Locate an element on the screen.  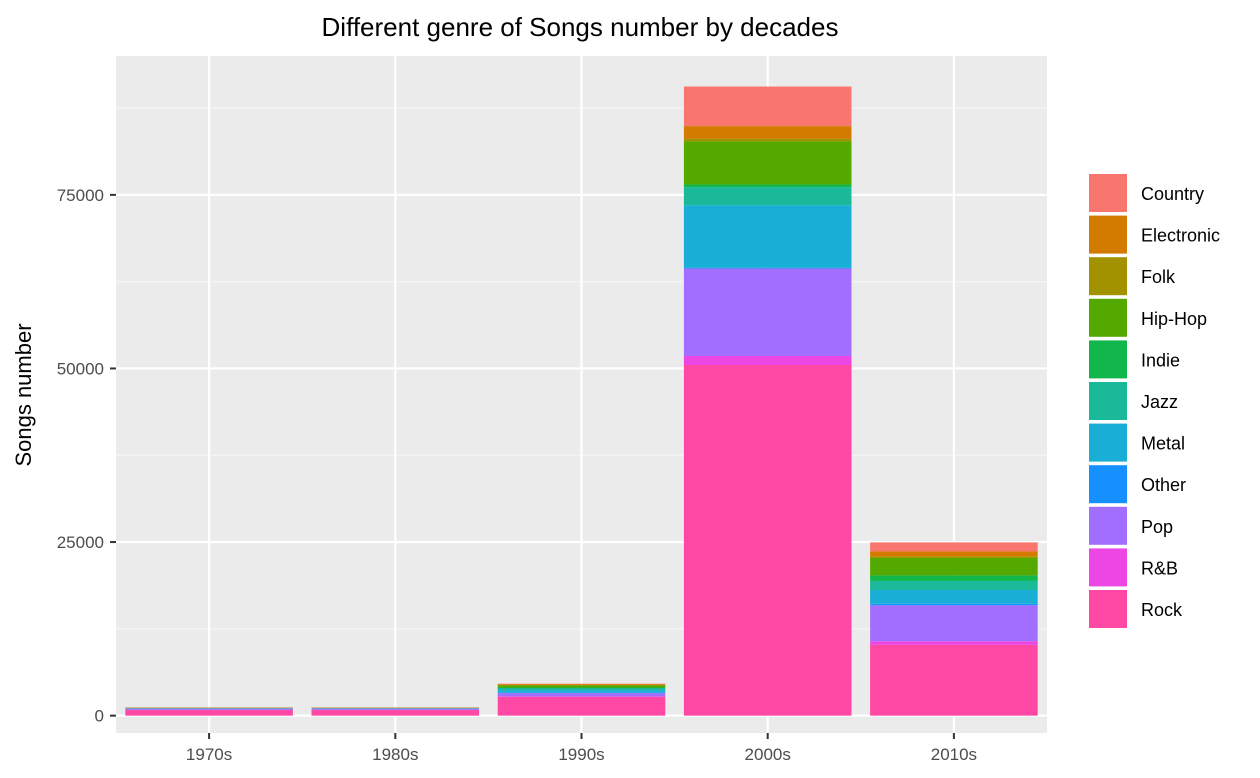
x-axis: 1970s 1980s 1990s 2000s 2010s is located at coordinates (581, 748).